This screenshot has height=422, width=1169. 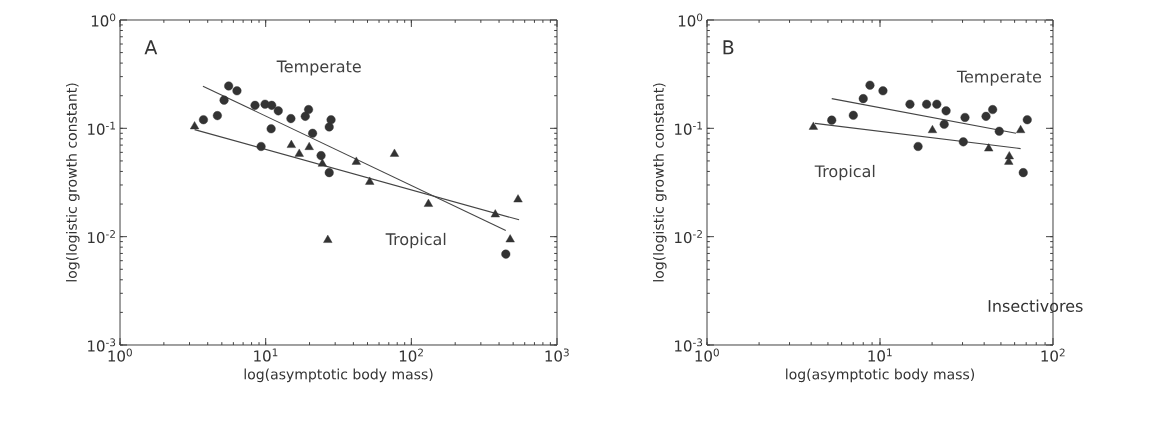 I want to click on legend-label: Temperate, so click(x=999, y=78).